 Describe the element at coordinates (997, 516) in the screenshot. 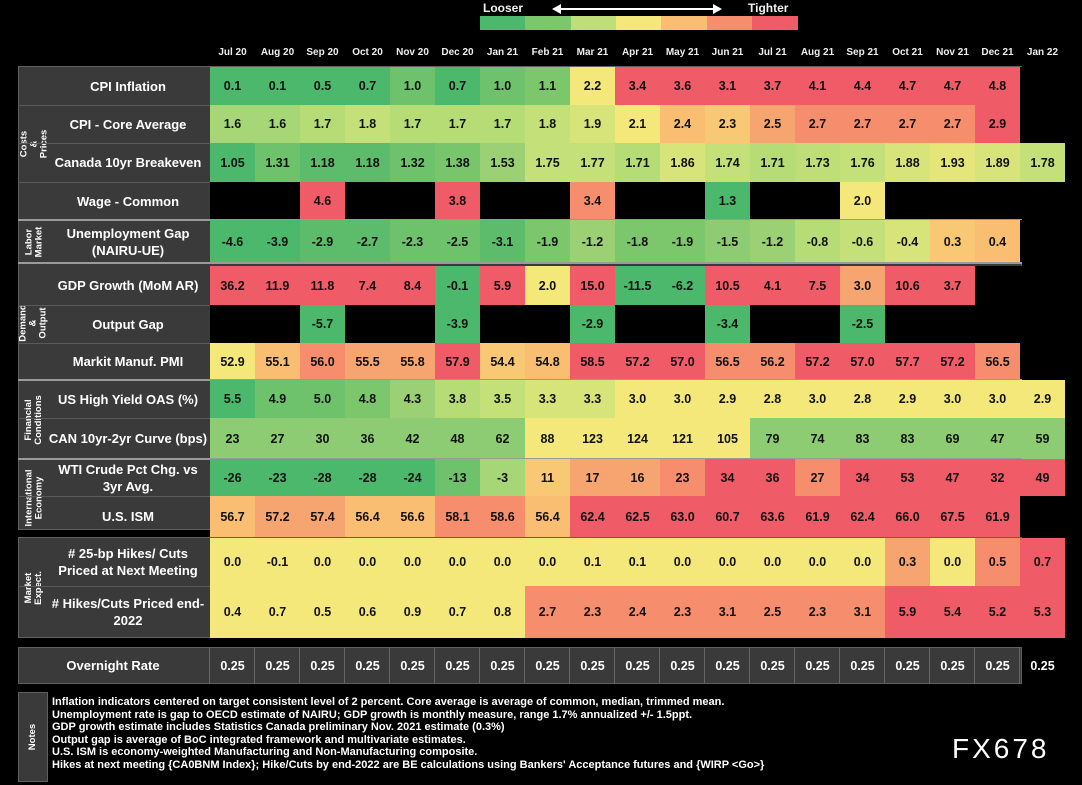

I see `heatmap-cell: 61.9` at that location.